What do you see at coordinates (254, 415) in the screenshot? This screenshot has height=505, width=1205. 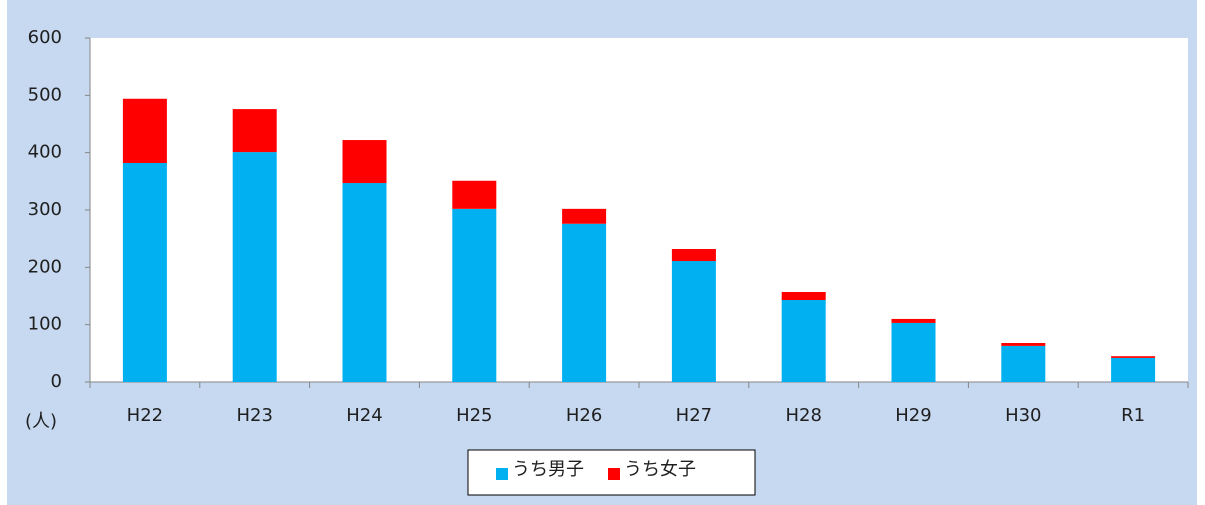 I see `x-tick-label: H23` at bounding box center [254, 415].